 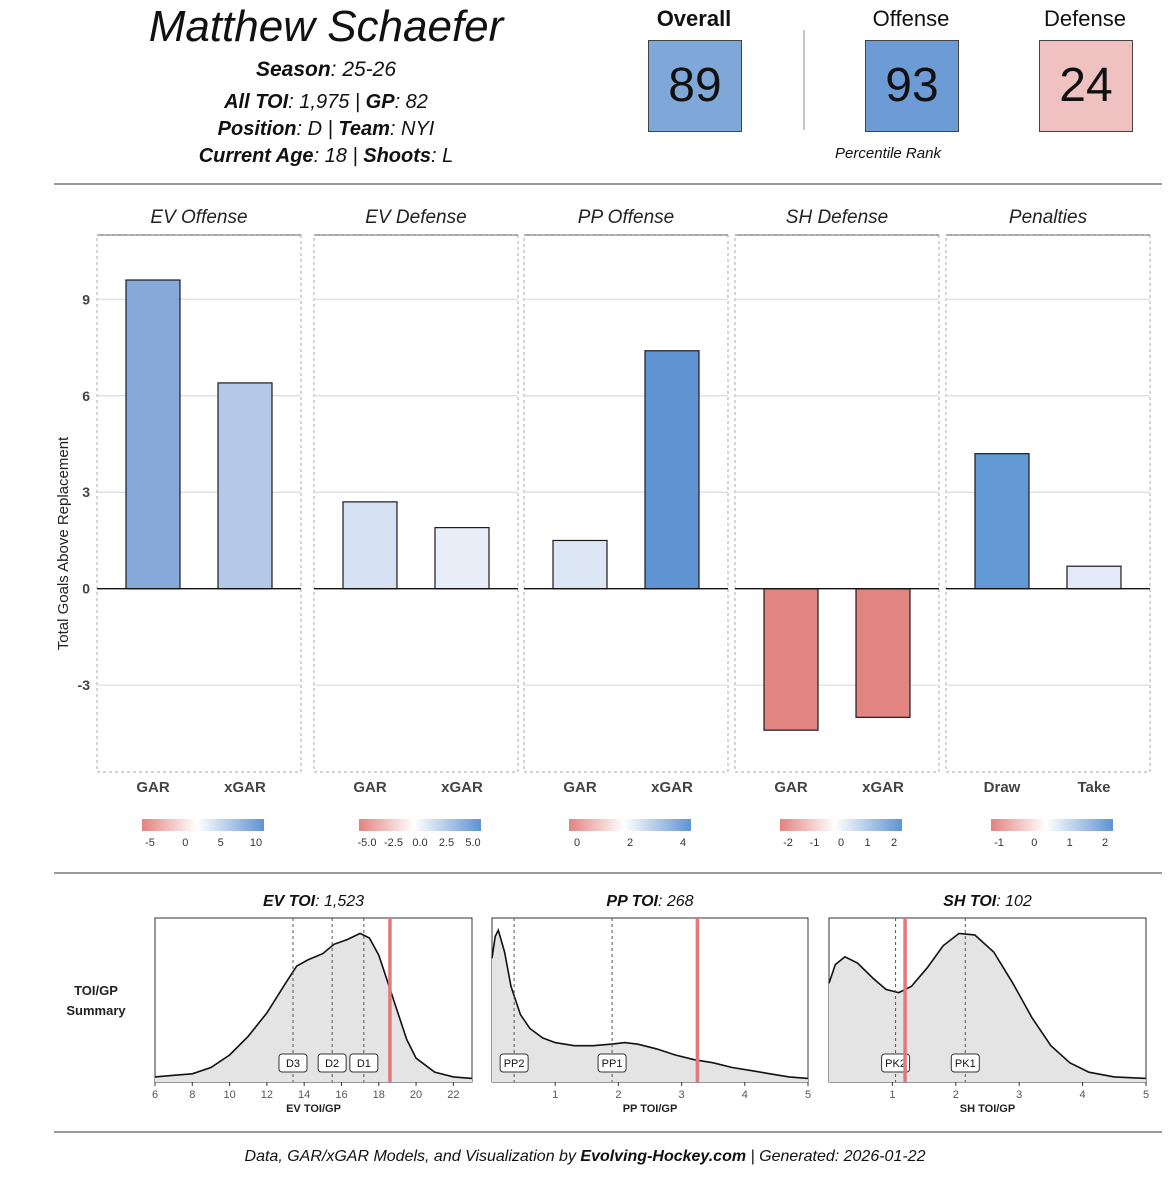 I want to click on gar-panel-pp-offense: PP Offense GAR xGAR 0 2 4, so click(x=626, y=528).